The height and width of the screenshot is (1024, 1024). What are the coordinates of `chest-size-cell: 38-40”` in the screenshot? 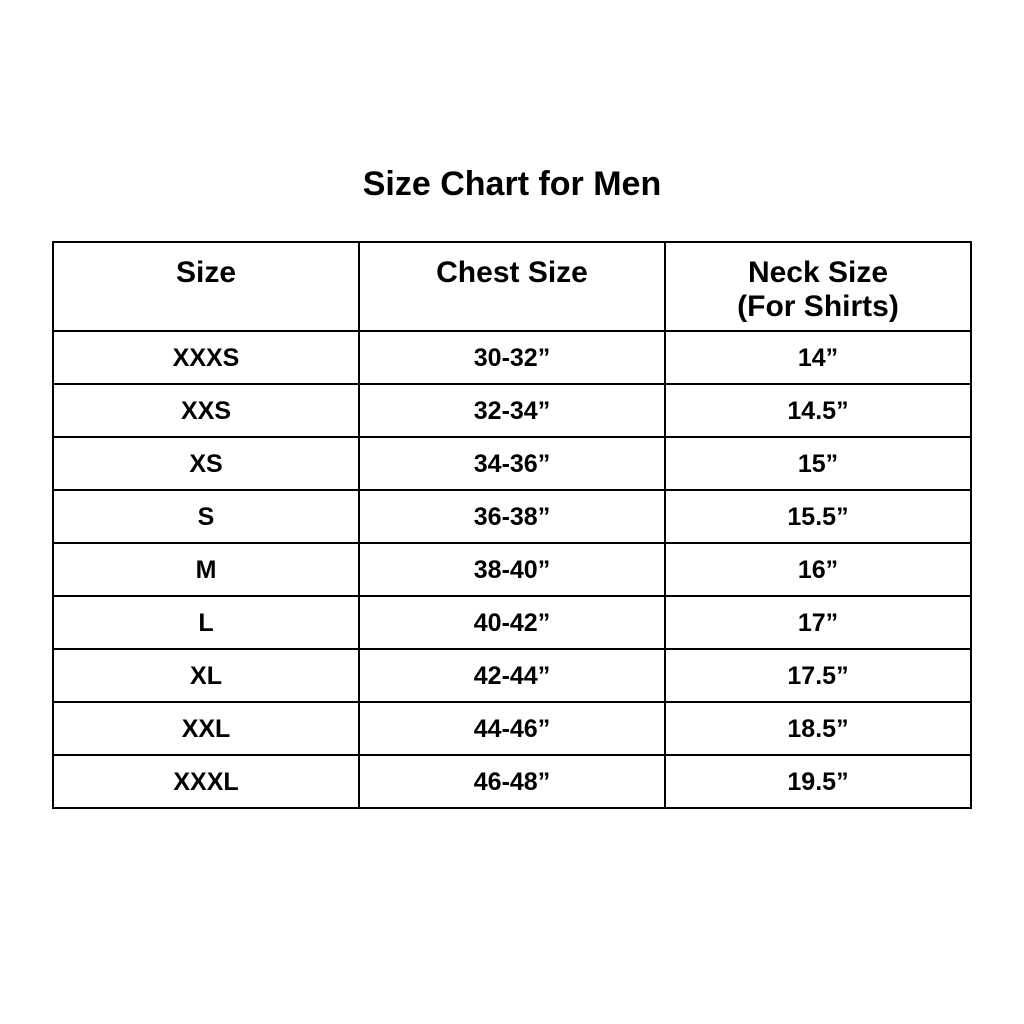 It's located at (512, 569).